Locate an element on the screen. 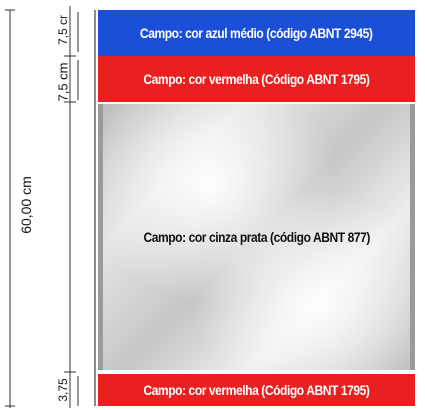 The image size is (425, 410). band-red-top-label: Campo: cor vermelha (Código ABNT 1795) is located at coordinates (256, 79).